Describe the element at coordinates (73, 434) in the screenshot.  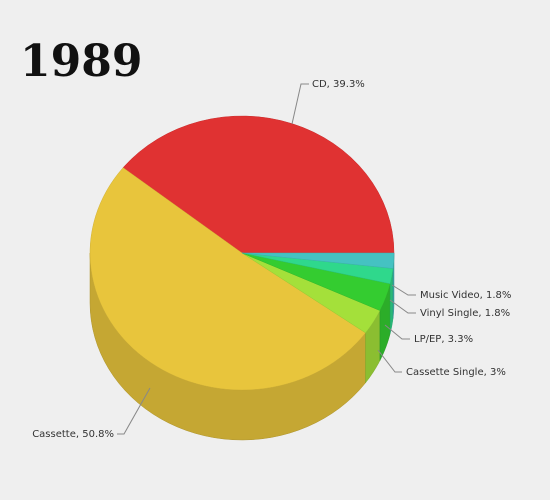
I see `data-label: Cassette, 50.8%` at that location.